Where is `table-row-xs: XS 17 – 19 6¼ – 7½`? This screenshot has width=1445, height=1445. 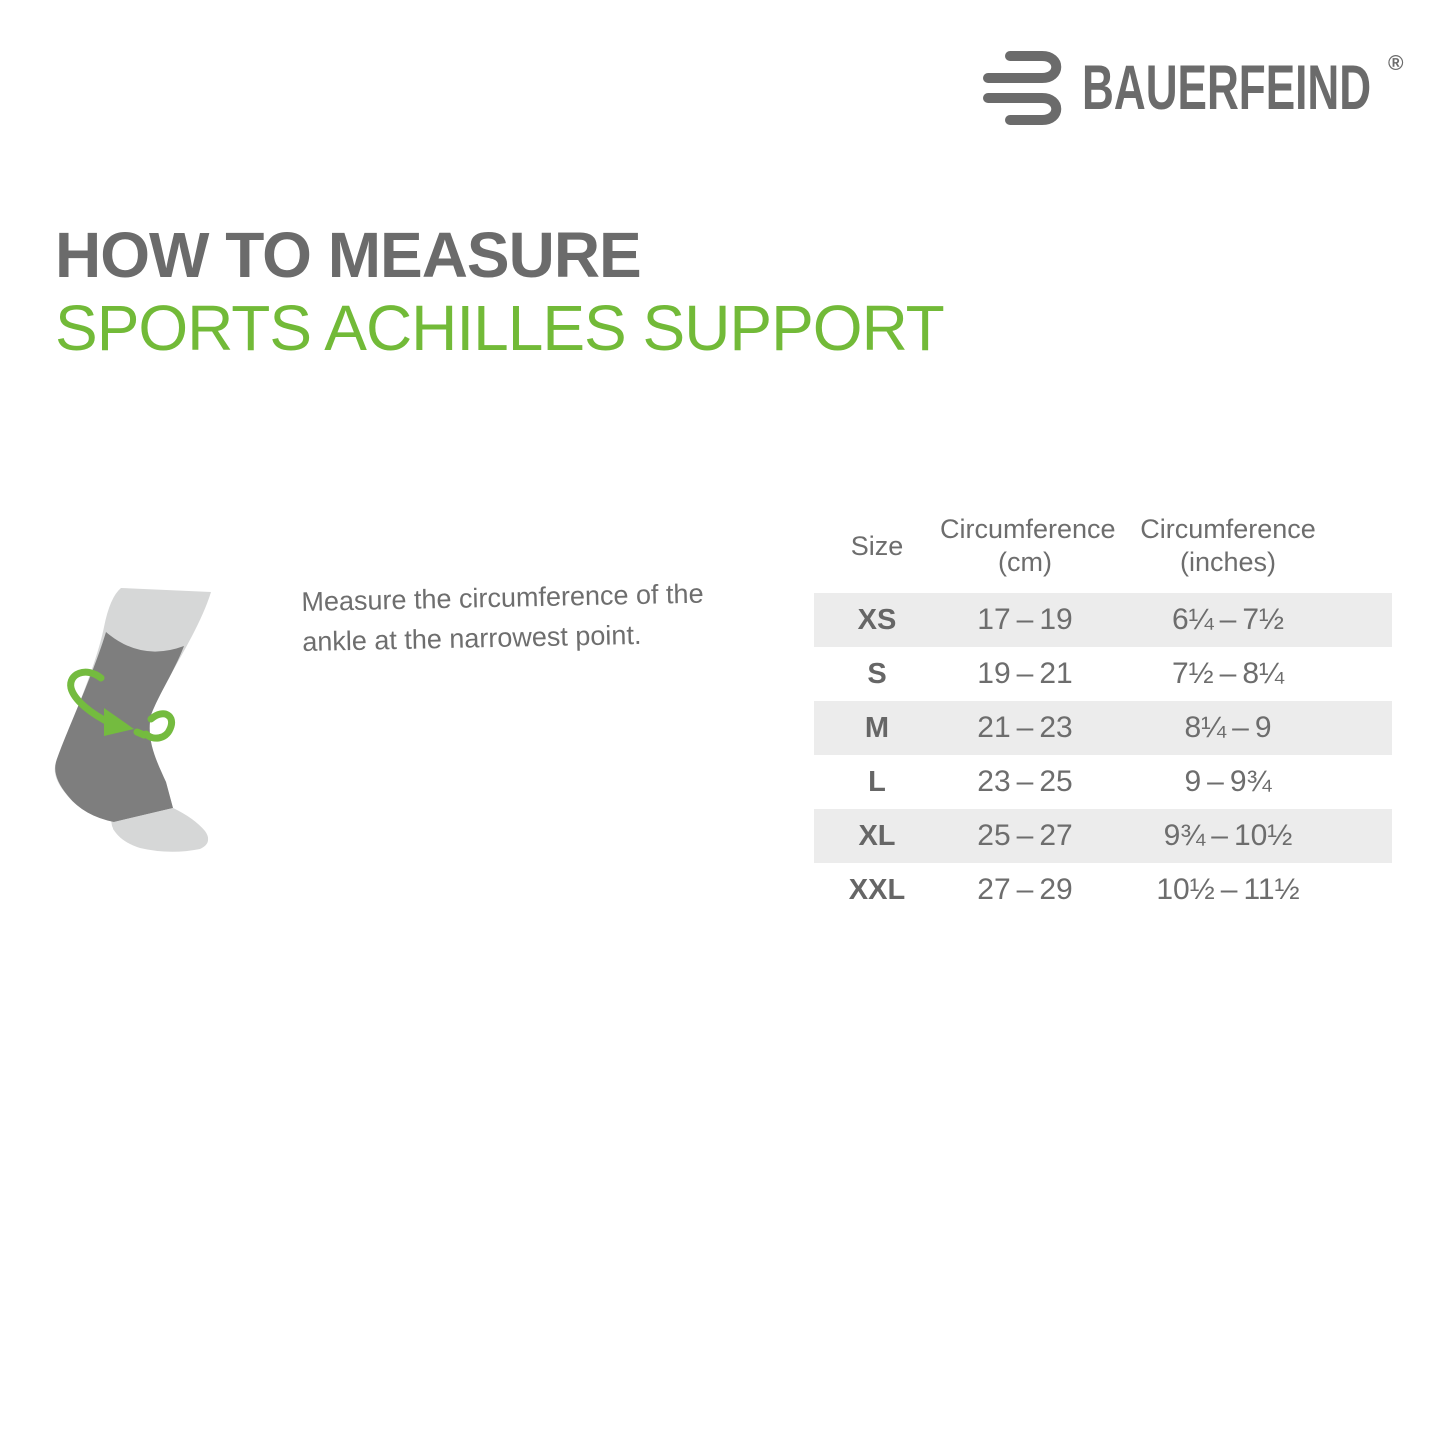
table-row-xs: XS 17 – 19 6¼ – 7½ is located at coordinates (1103, 620).